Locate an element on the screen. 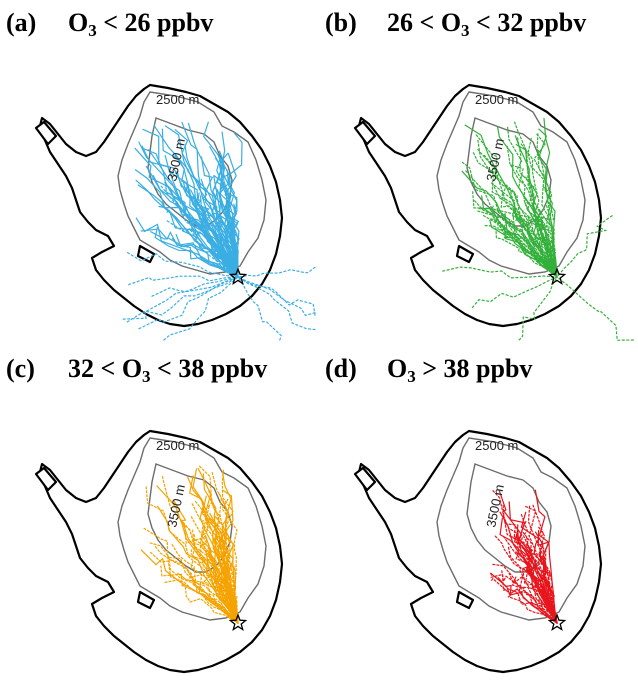 The width and height of the screenshot is (638, 692). panel-title: (a) O3 < 26 ppbv is located at coordinates (109, 27).